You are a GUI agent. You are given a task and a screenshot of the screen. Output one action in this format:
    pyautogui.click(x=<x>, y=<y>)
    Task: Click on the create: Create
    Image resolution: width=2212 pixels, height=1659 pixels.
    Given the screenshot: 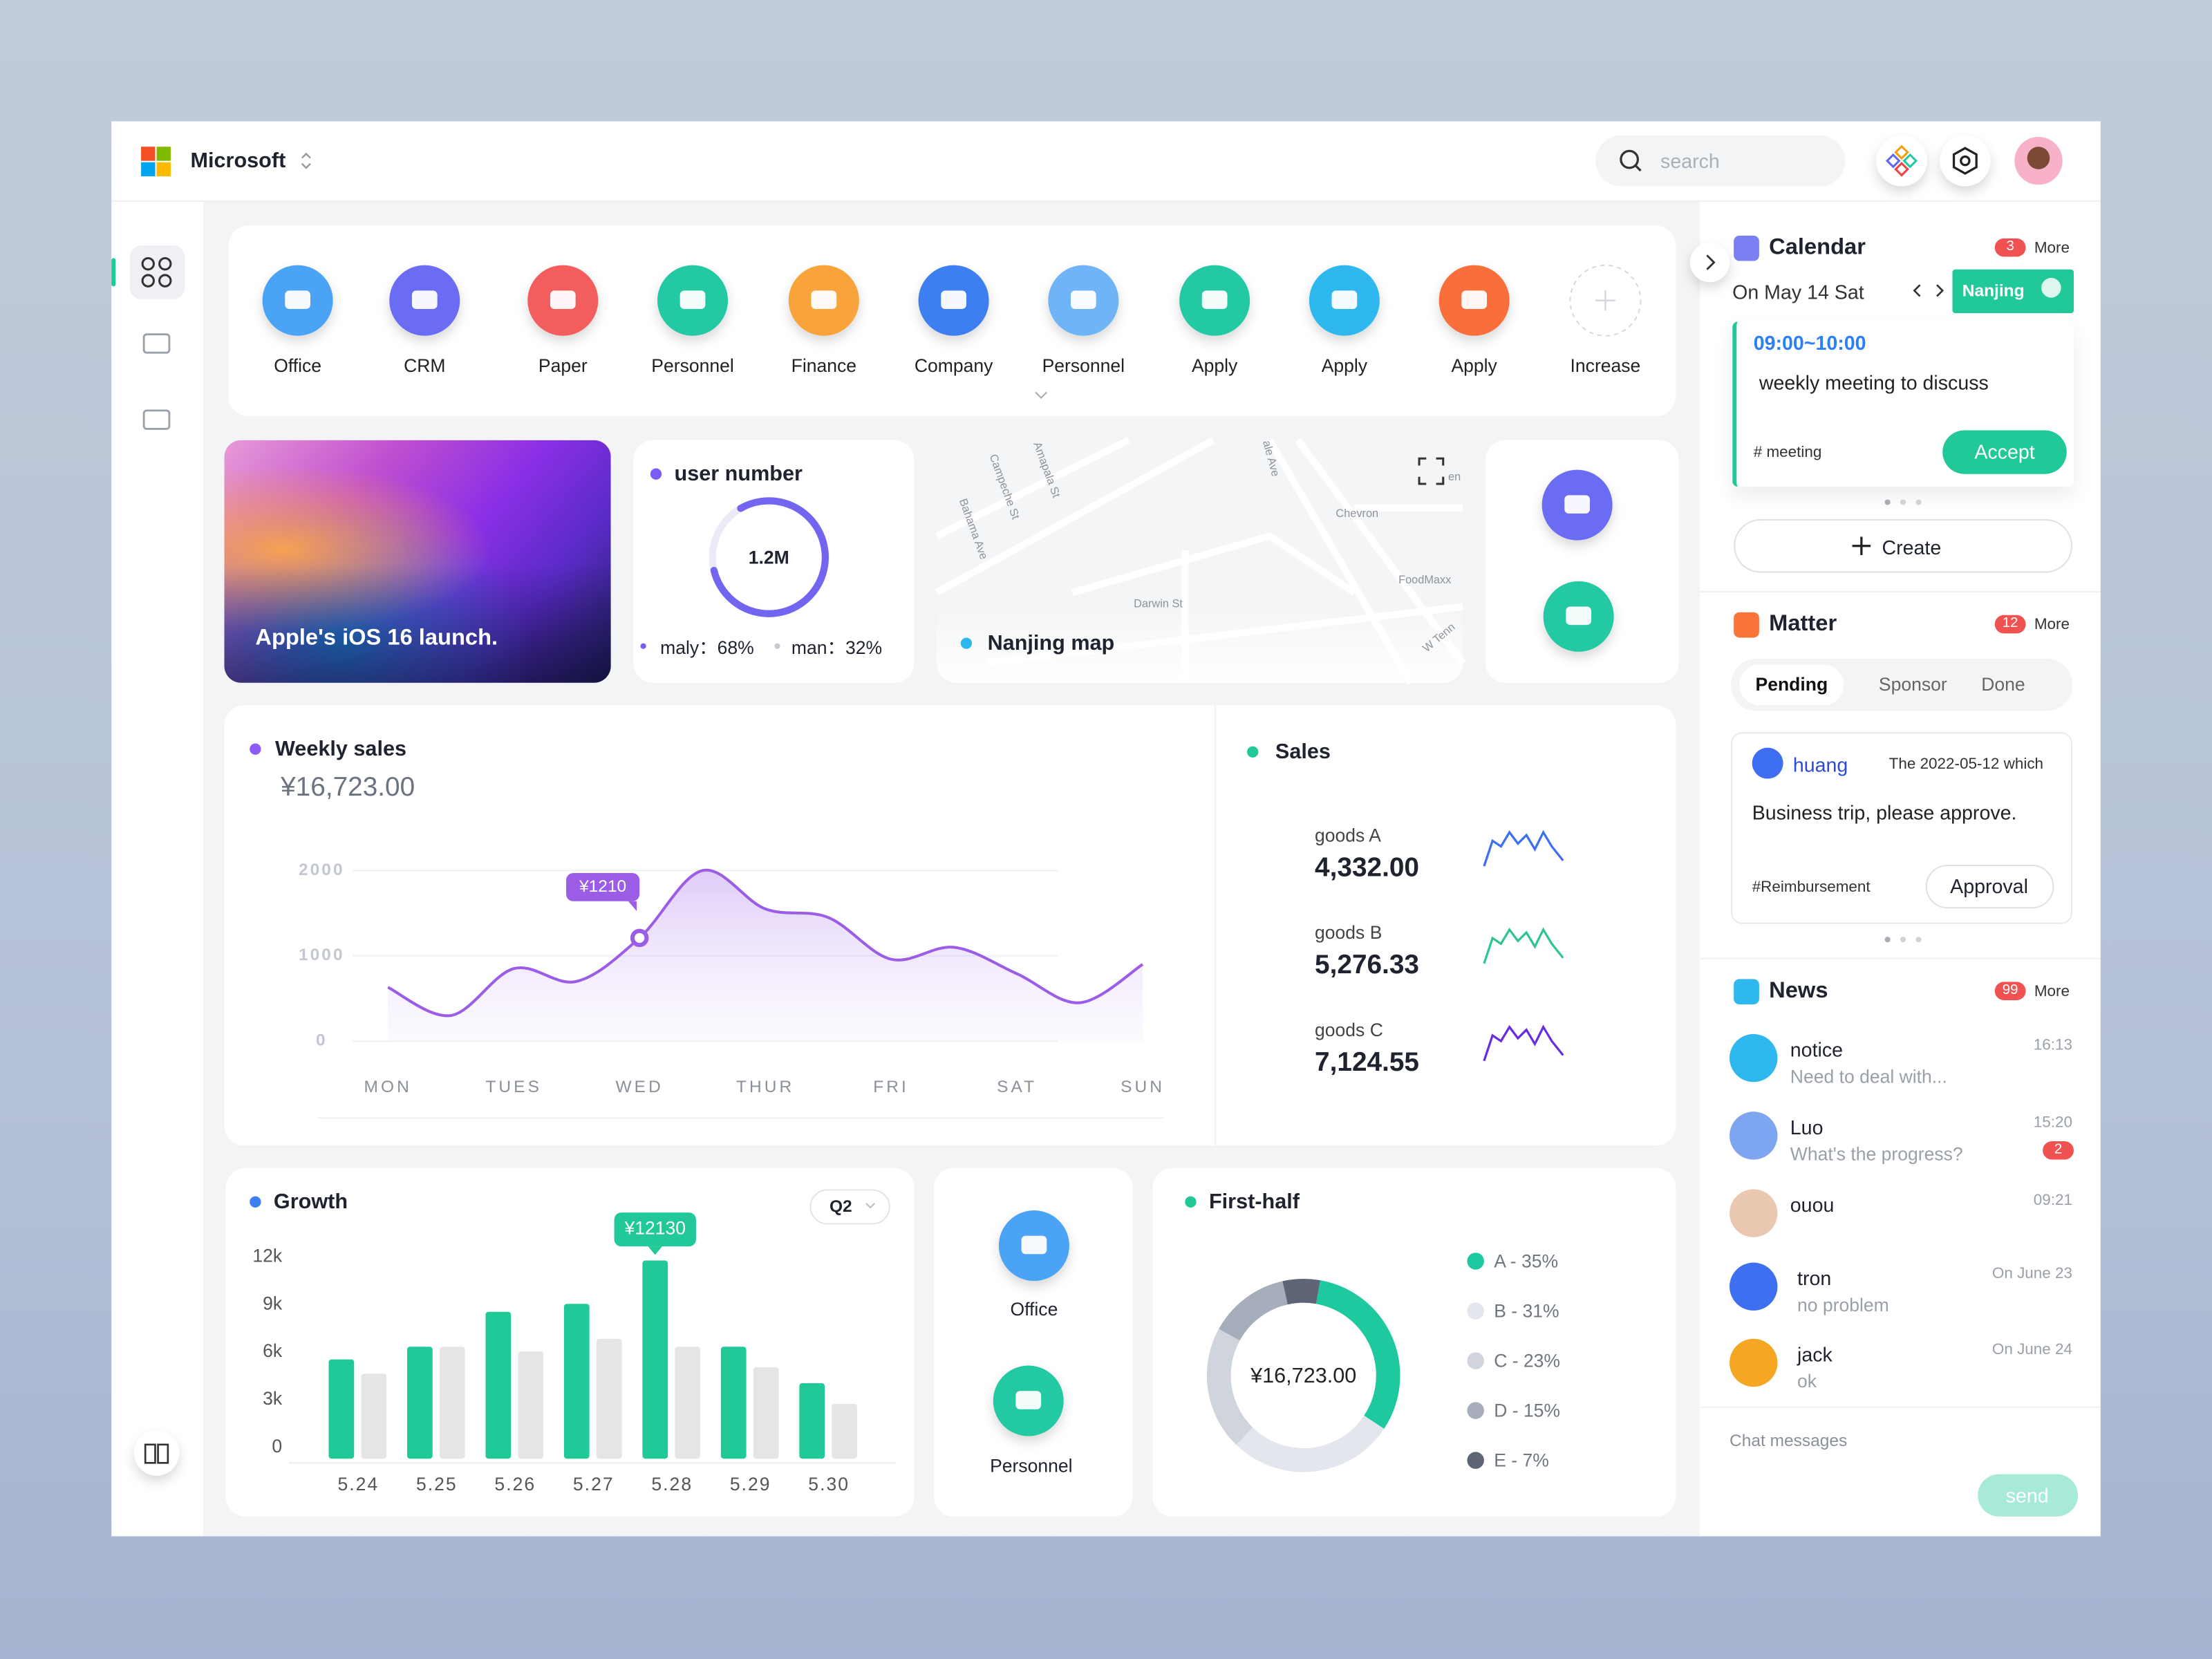 What is the action you would take?
    pyautogui.click(x=1912, y=547)
    